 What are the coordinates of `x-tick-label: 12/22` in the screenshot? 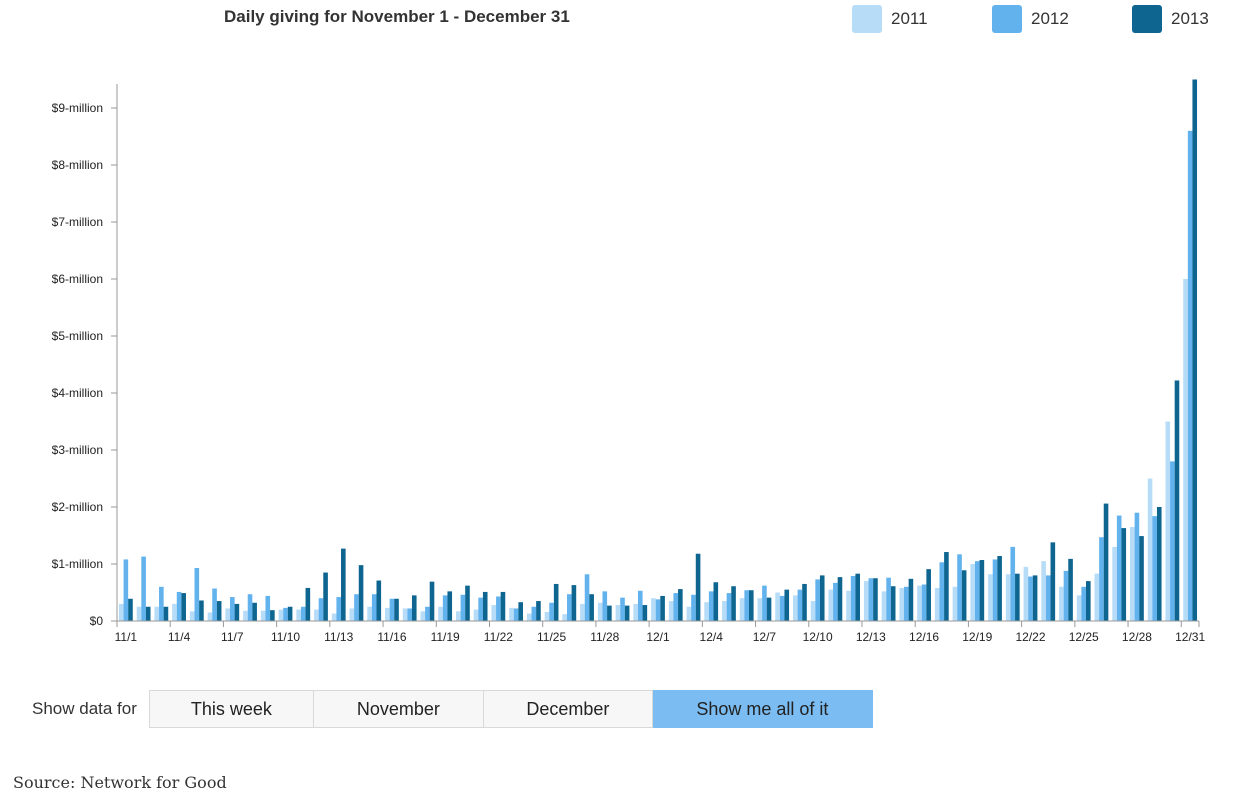 It's located at (1030, 637).